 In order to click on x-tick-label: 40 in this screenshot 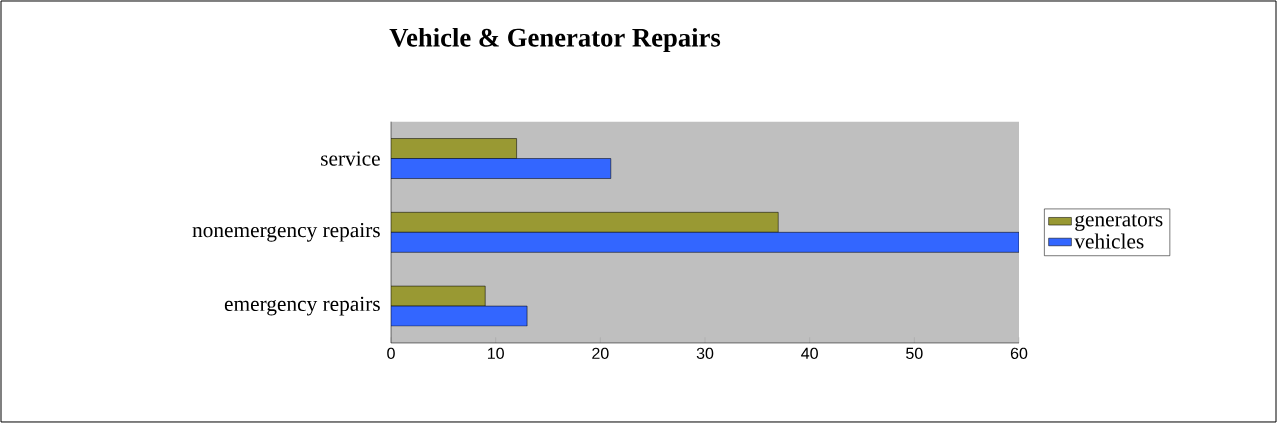, I will do `click(809, 353)`.